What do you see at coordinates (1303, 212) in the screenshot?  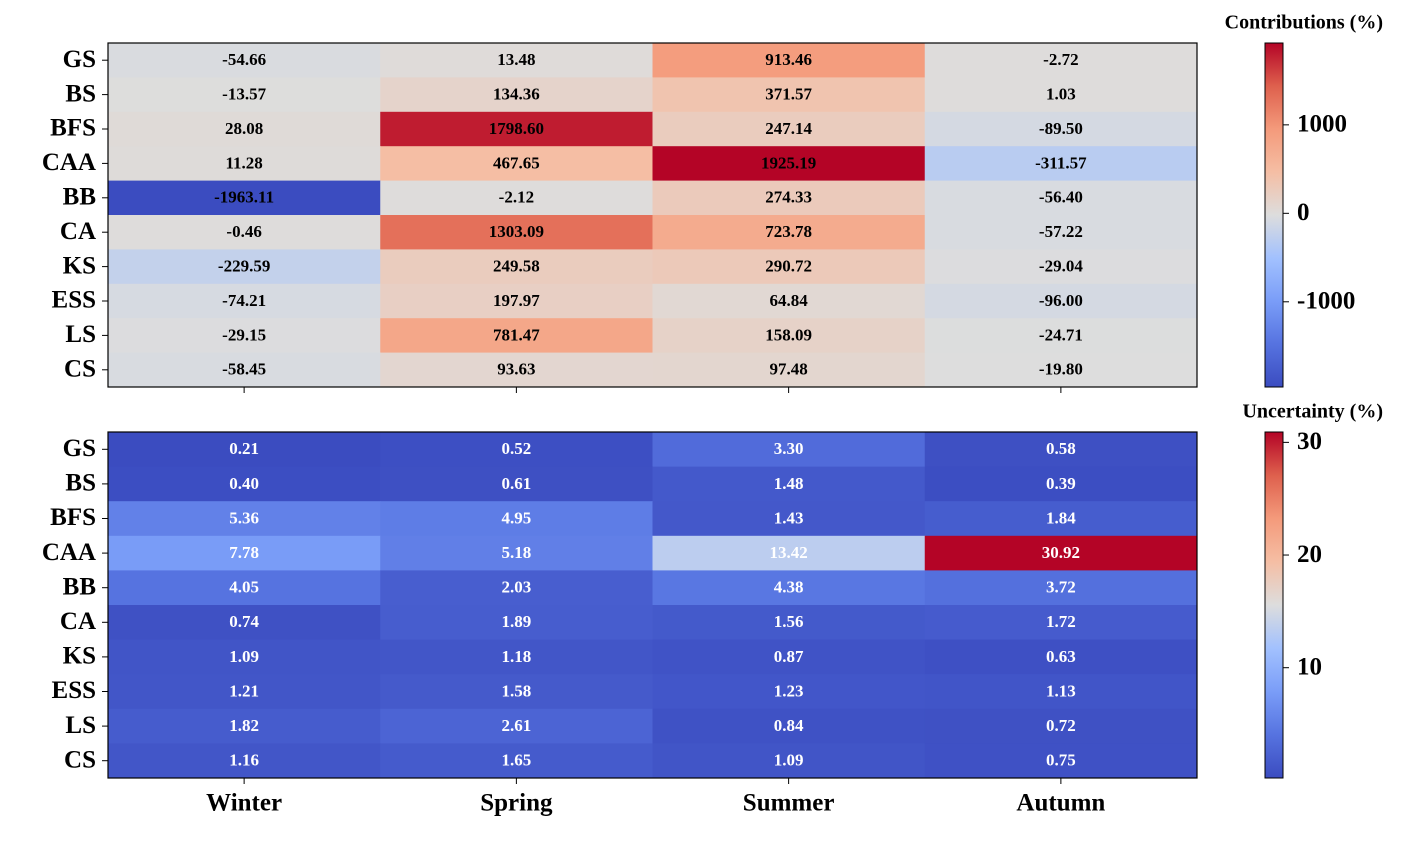 I see `colorbar-tick-label: 0` at bounding box center [1303, 212].